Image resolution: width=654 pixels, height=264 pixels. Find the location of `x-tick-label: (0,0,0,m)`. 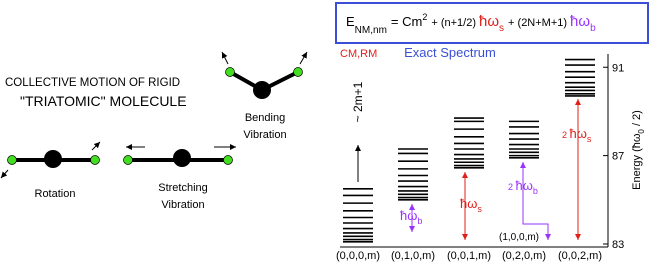

x-tick-label: (0,0,0,m) is located at coordinates (358, 256).